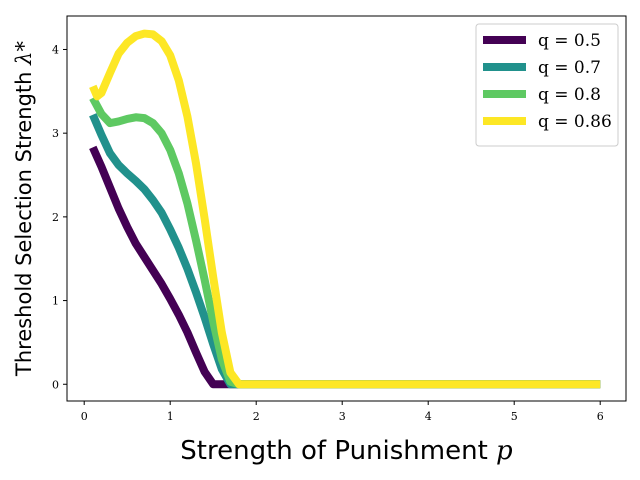 This screenshot has width=640, height=480. What do you see at coordinates (55, 217) in the screenshot?
I see `y-tick-label: 2` at bounding box center [55, 217].